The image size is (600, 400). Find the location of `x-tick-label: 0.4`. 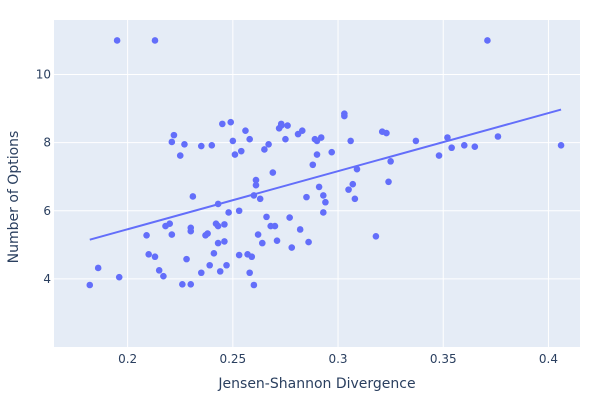

x-tick-label: 0.4 is located at coordinates (548, 359).